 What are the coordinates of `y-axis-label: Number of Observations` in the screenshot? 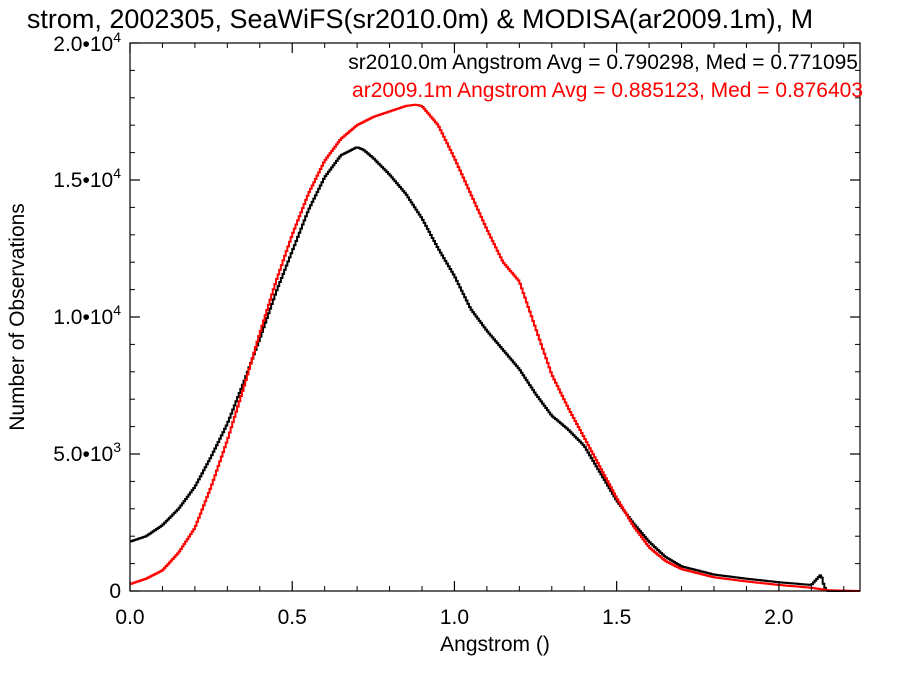 It's located at (17, 317).